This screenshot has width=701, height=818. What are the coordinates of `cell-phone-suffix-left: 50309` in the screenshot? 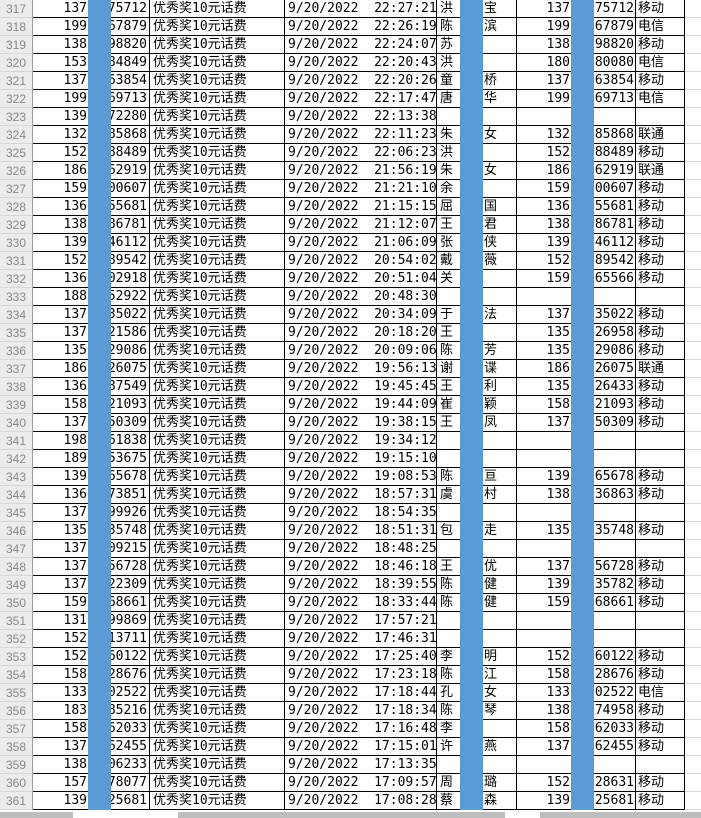 It's located at (122, 423).